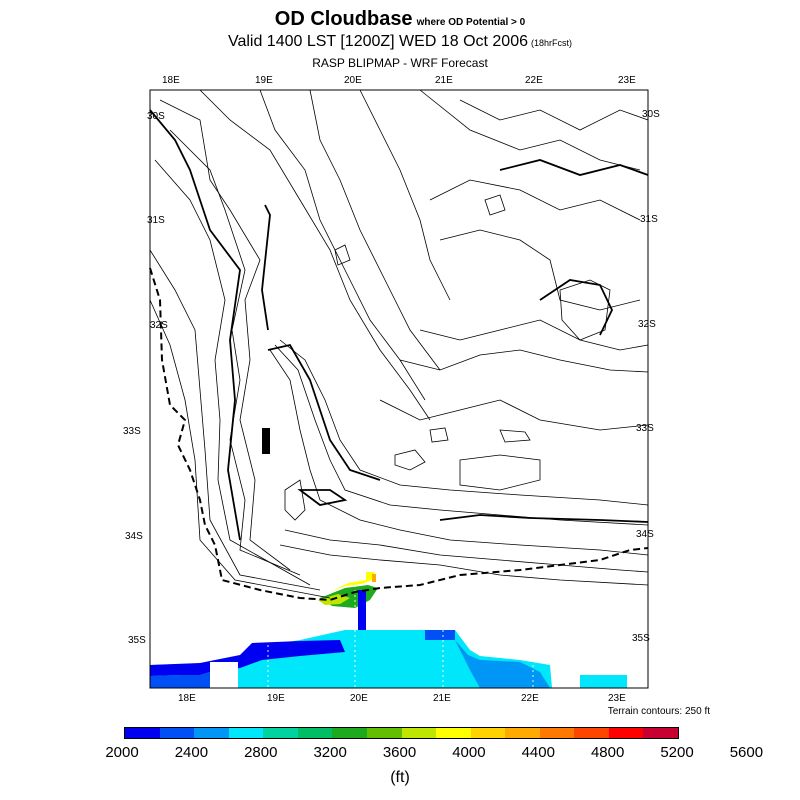  I want to click on lat-label-right: 33S, so click(645, 428).